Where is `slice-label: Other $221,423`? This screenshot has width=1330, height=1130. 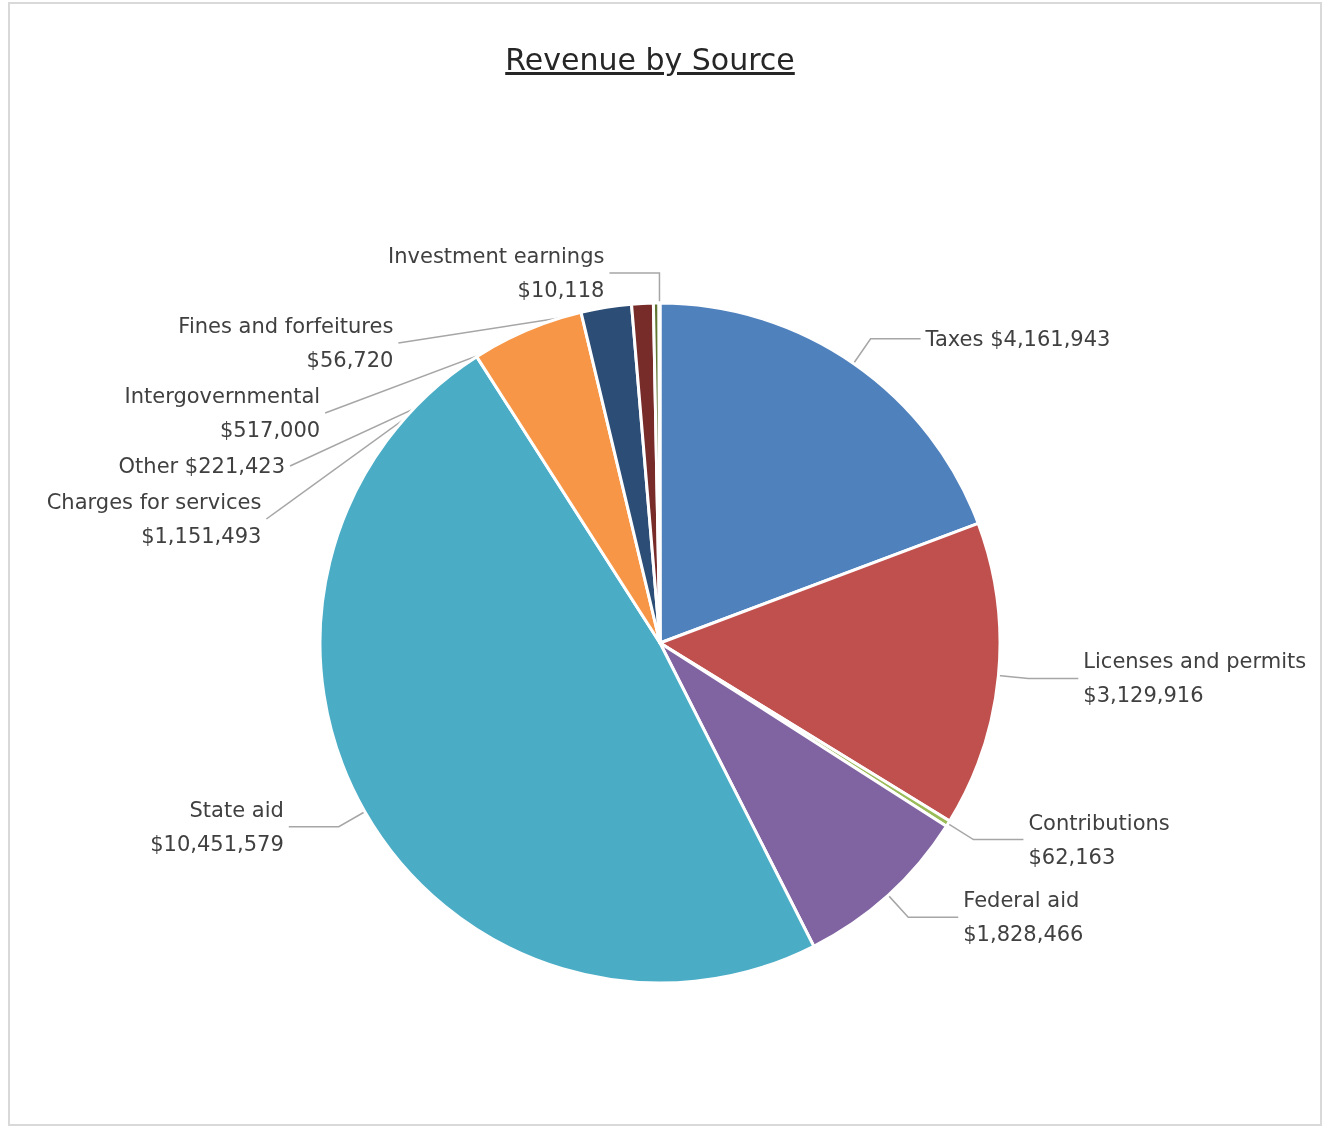
slice-label: Other $221,423 is located at coordinates (202, 466).